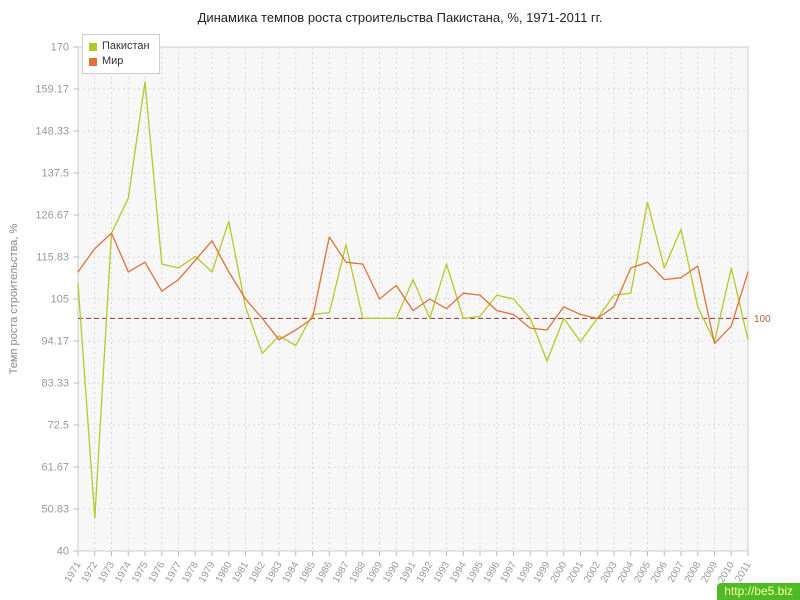  Describe the element at coordinates (126, 46) in the screenshot. I see `legend-label-pakistan: Пакистан` at that location.